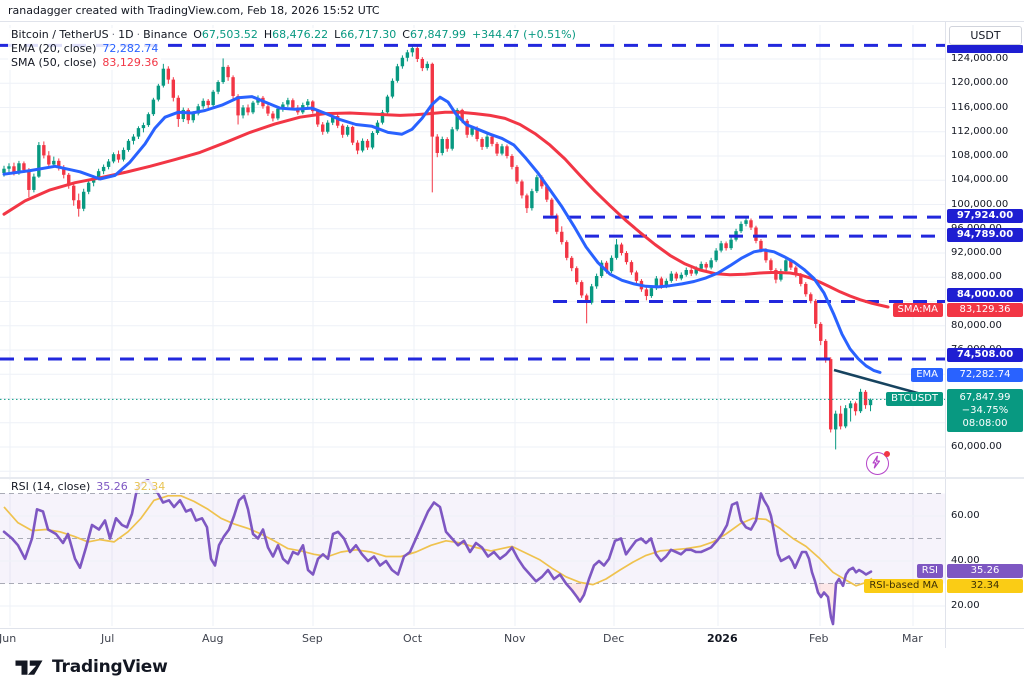 Image resolution: width=1024 pixels, height=690 pixels. Describe the element at coordinates (965, 605) in the screenshot. I see `rsi-axis-label: 20.00` at that location.